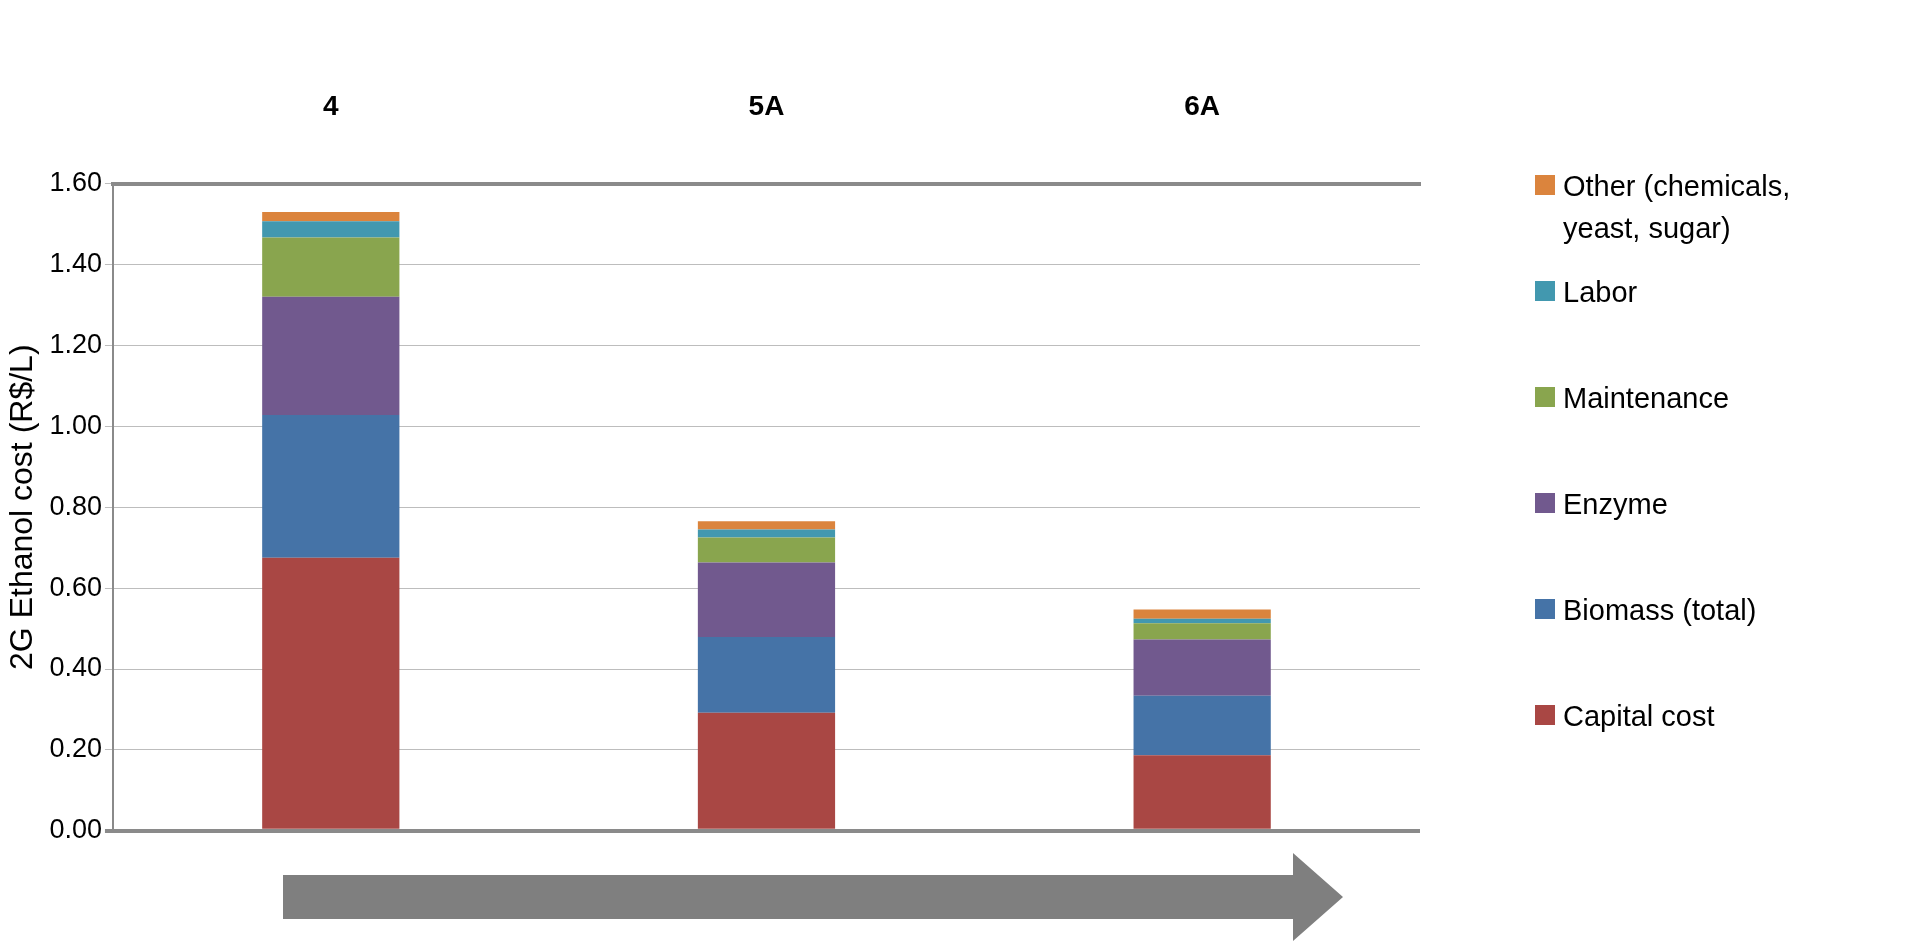 The image size is (1911, 943). Describe the element at coordinates (75, 586) in the screenshot. I see `y-tick-label: 0.60` at that location.